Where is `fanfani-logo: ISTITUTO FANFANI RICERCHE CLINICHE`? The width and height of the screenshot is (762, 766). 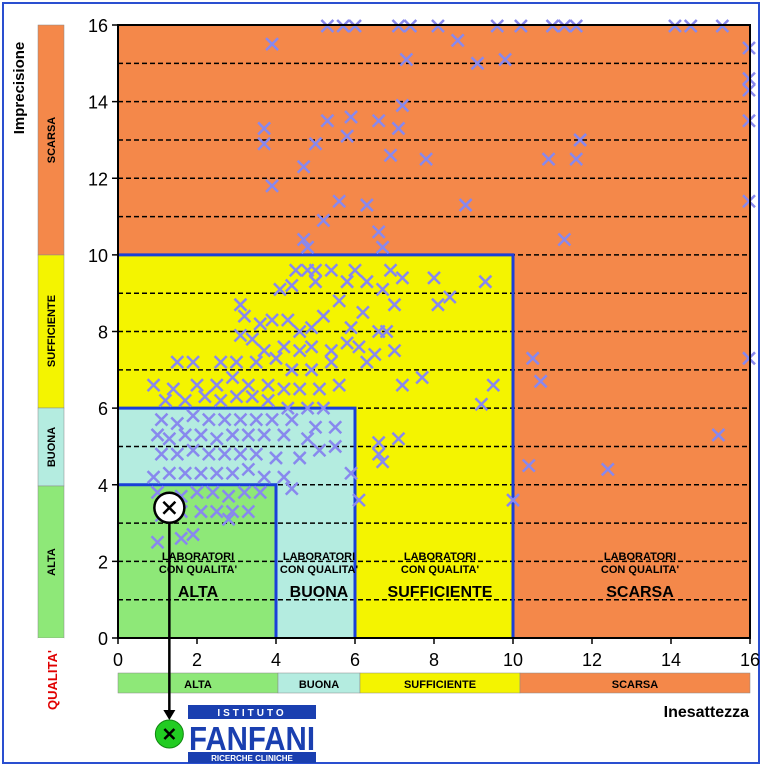 fanfani-logo: ISTITUTO FANFANI RICERCHE CLINICHE is located at coordinates (252, 734).